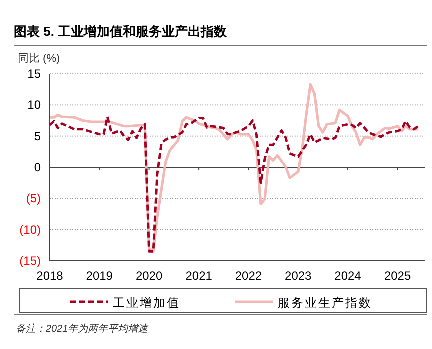 The height and width of the screenshot is (349, 432). I want to click on y-tick-label: (10), so click(30, 229).